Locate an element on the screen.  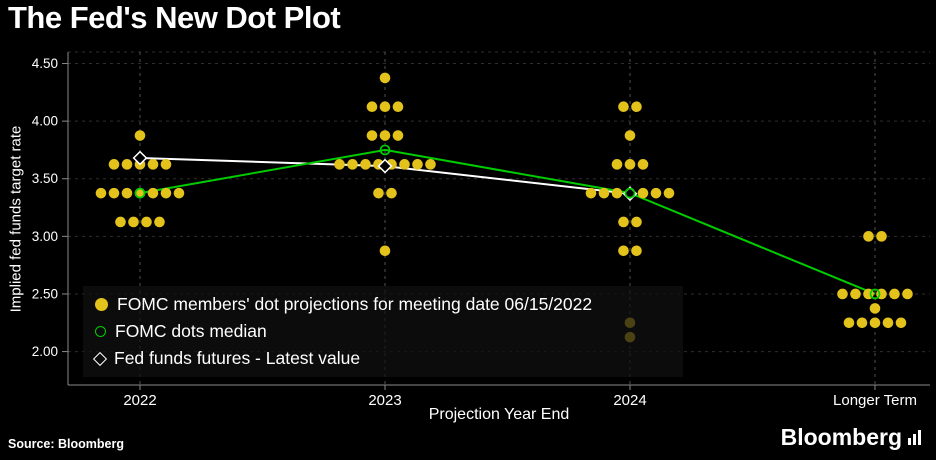
legend-item-median: FOMC dots median is located at coordinates (383, 331).